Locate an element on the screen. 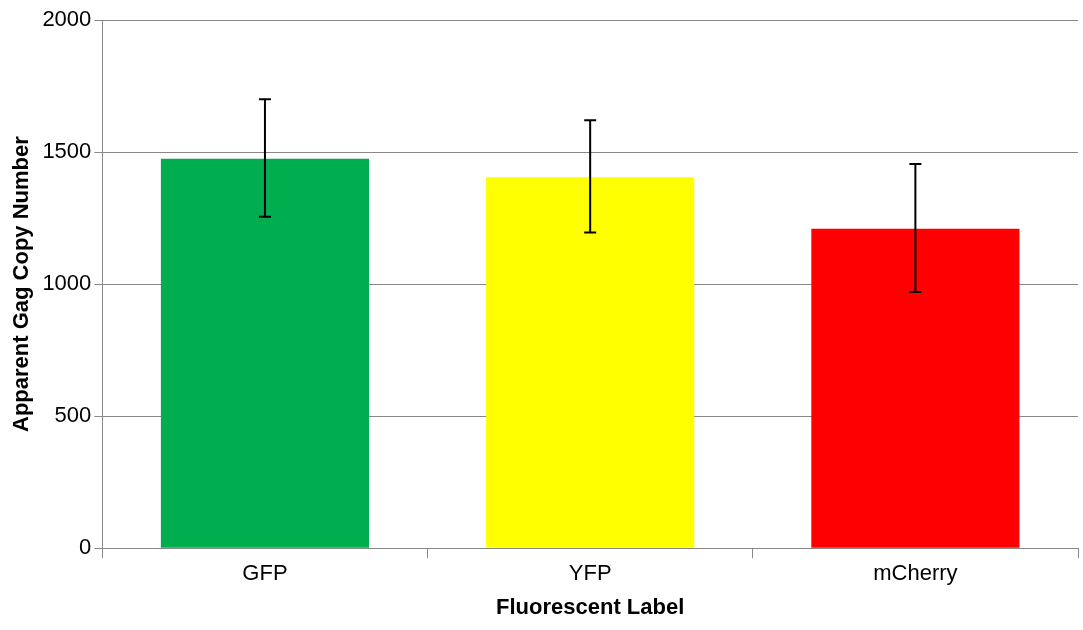 This screenshot has height=630, width=1083. y-tick-label: 1000 is located at coordinates (67, 283).